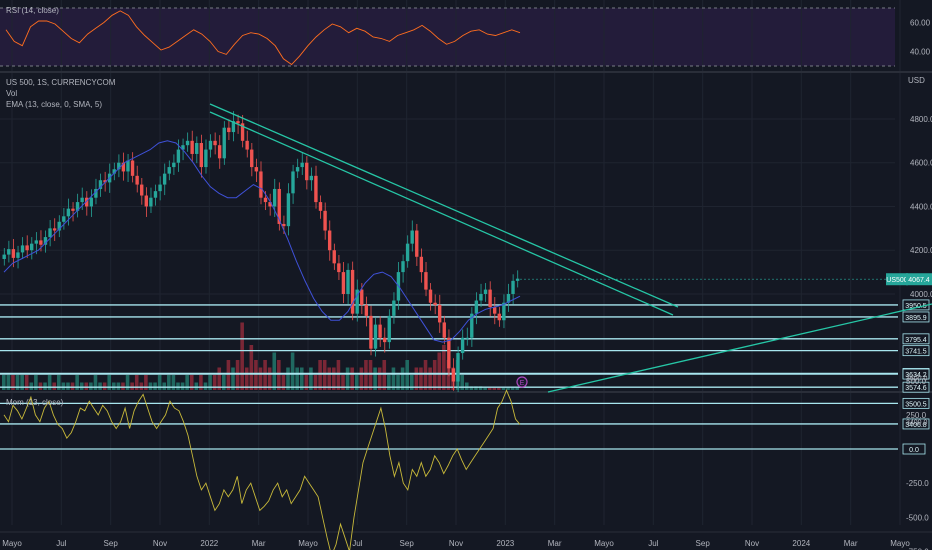 The image size is (932, 550). What do you see at coordinates (604, 543) in the screenshot?
I see `x-tick-label: Mayo` at bounding box center [604, 543].